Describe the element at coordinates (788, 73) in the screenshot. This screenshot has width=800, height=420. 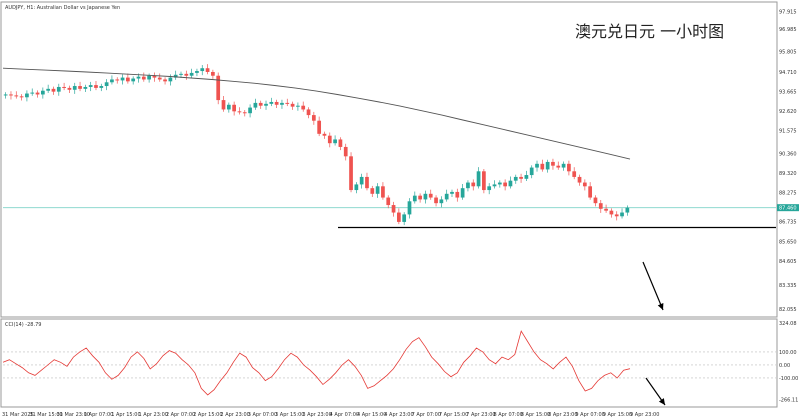
I see `price-y-tick-label: 94.710` at that location.